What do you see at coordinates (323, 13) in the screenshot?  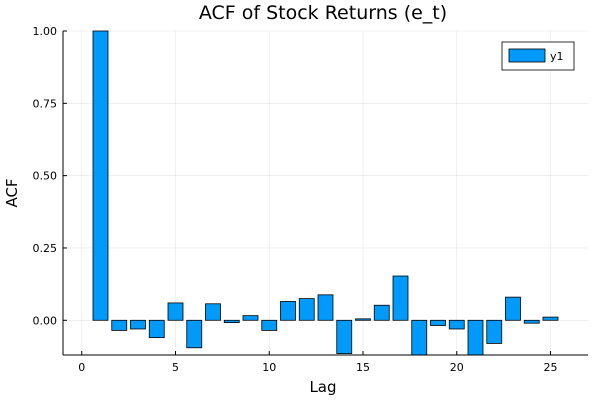 I see `chart-title: ACF of Stock Returns (e_t)` at bounding box center [323, 13].